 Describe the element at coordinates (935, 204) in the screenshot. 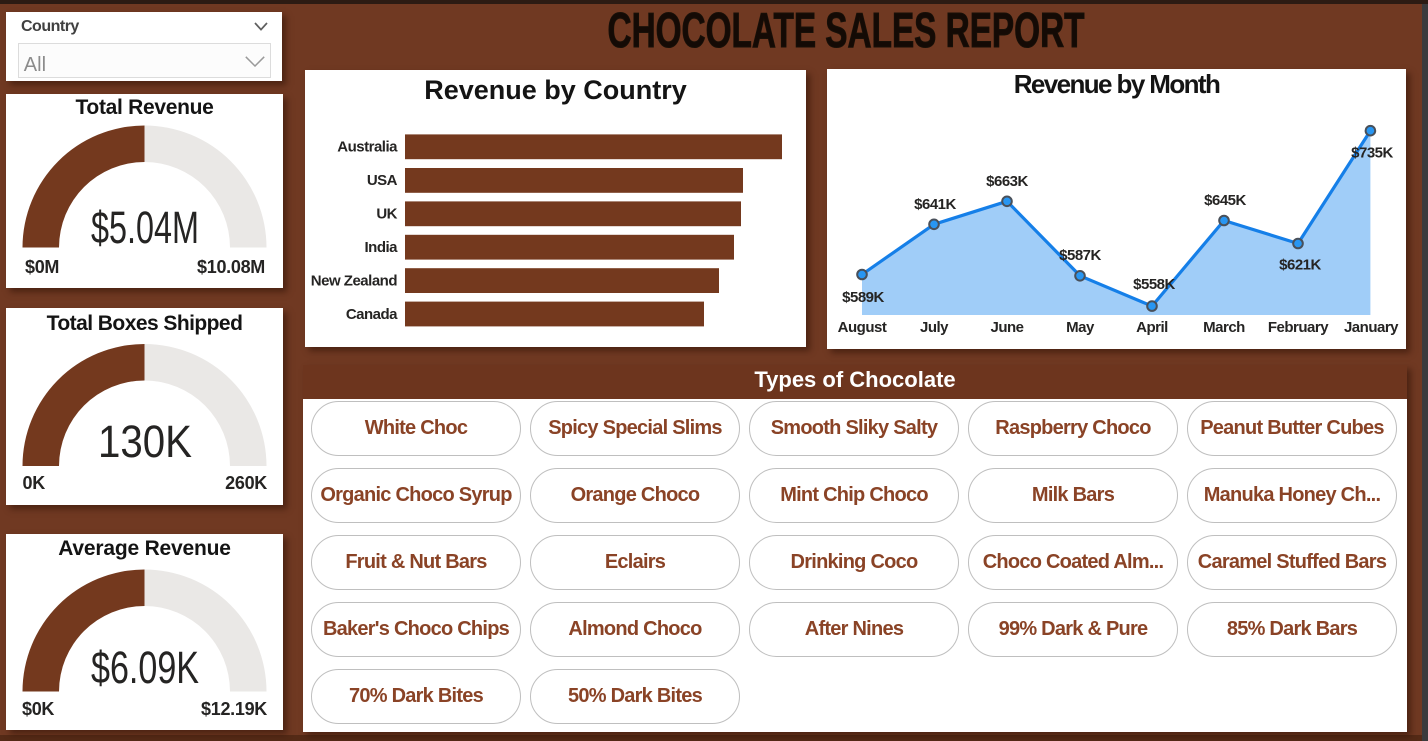

I see `svg-text: $641K` at that location.